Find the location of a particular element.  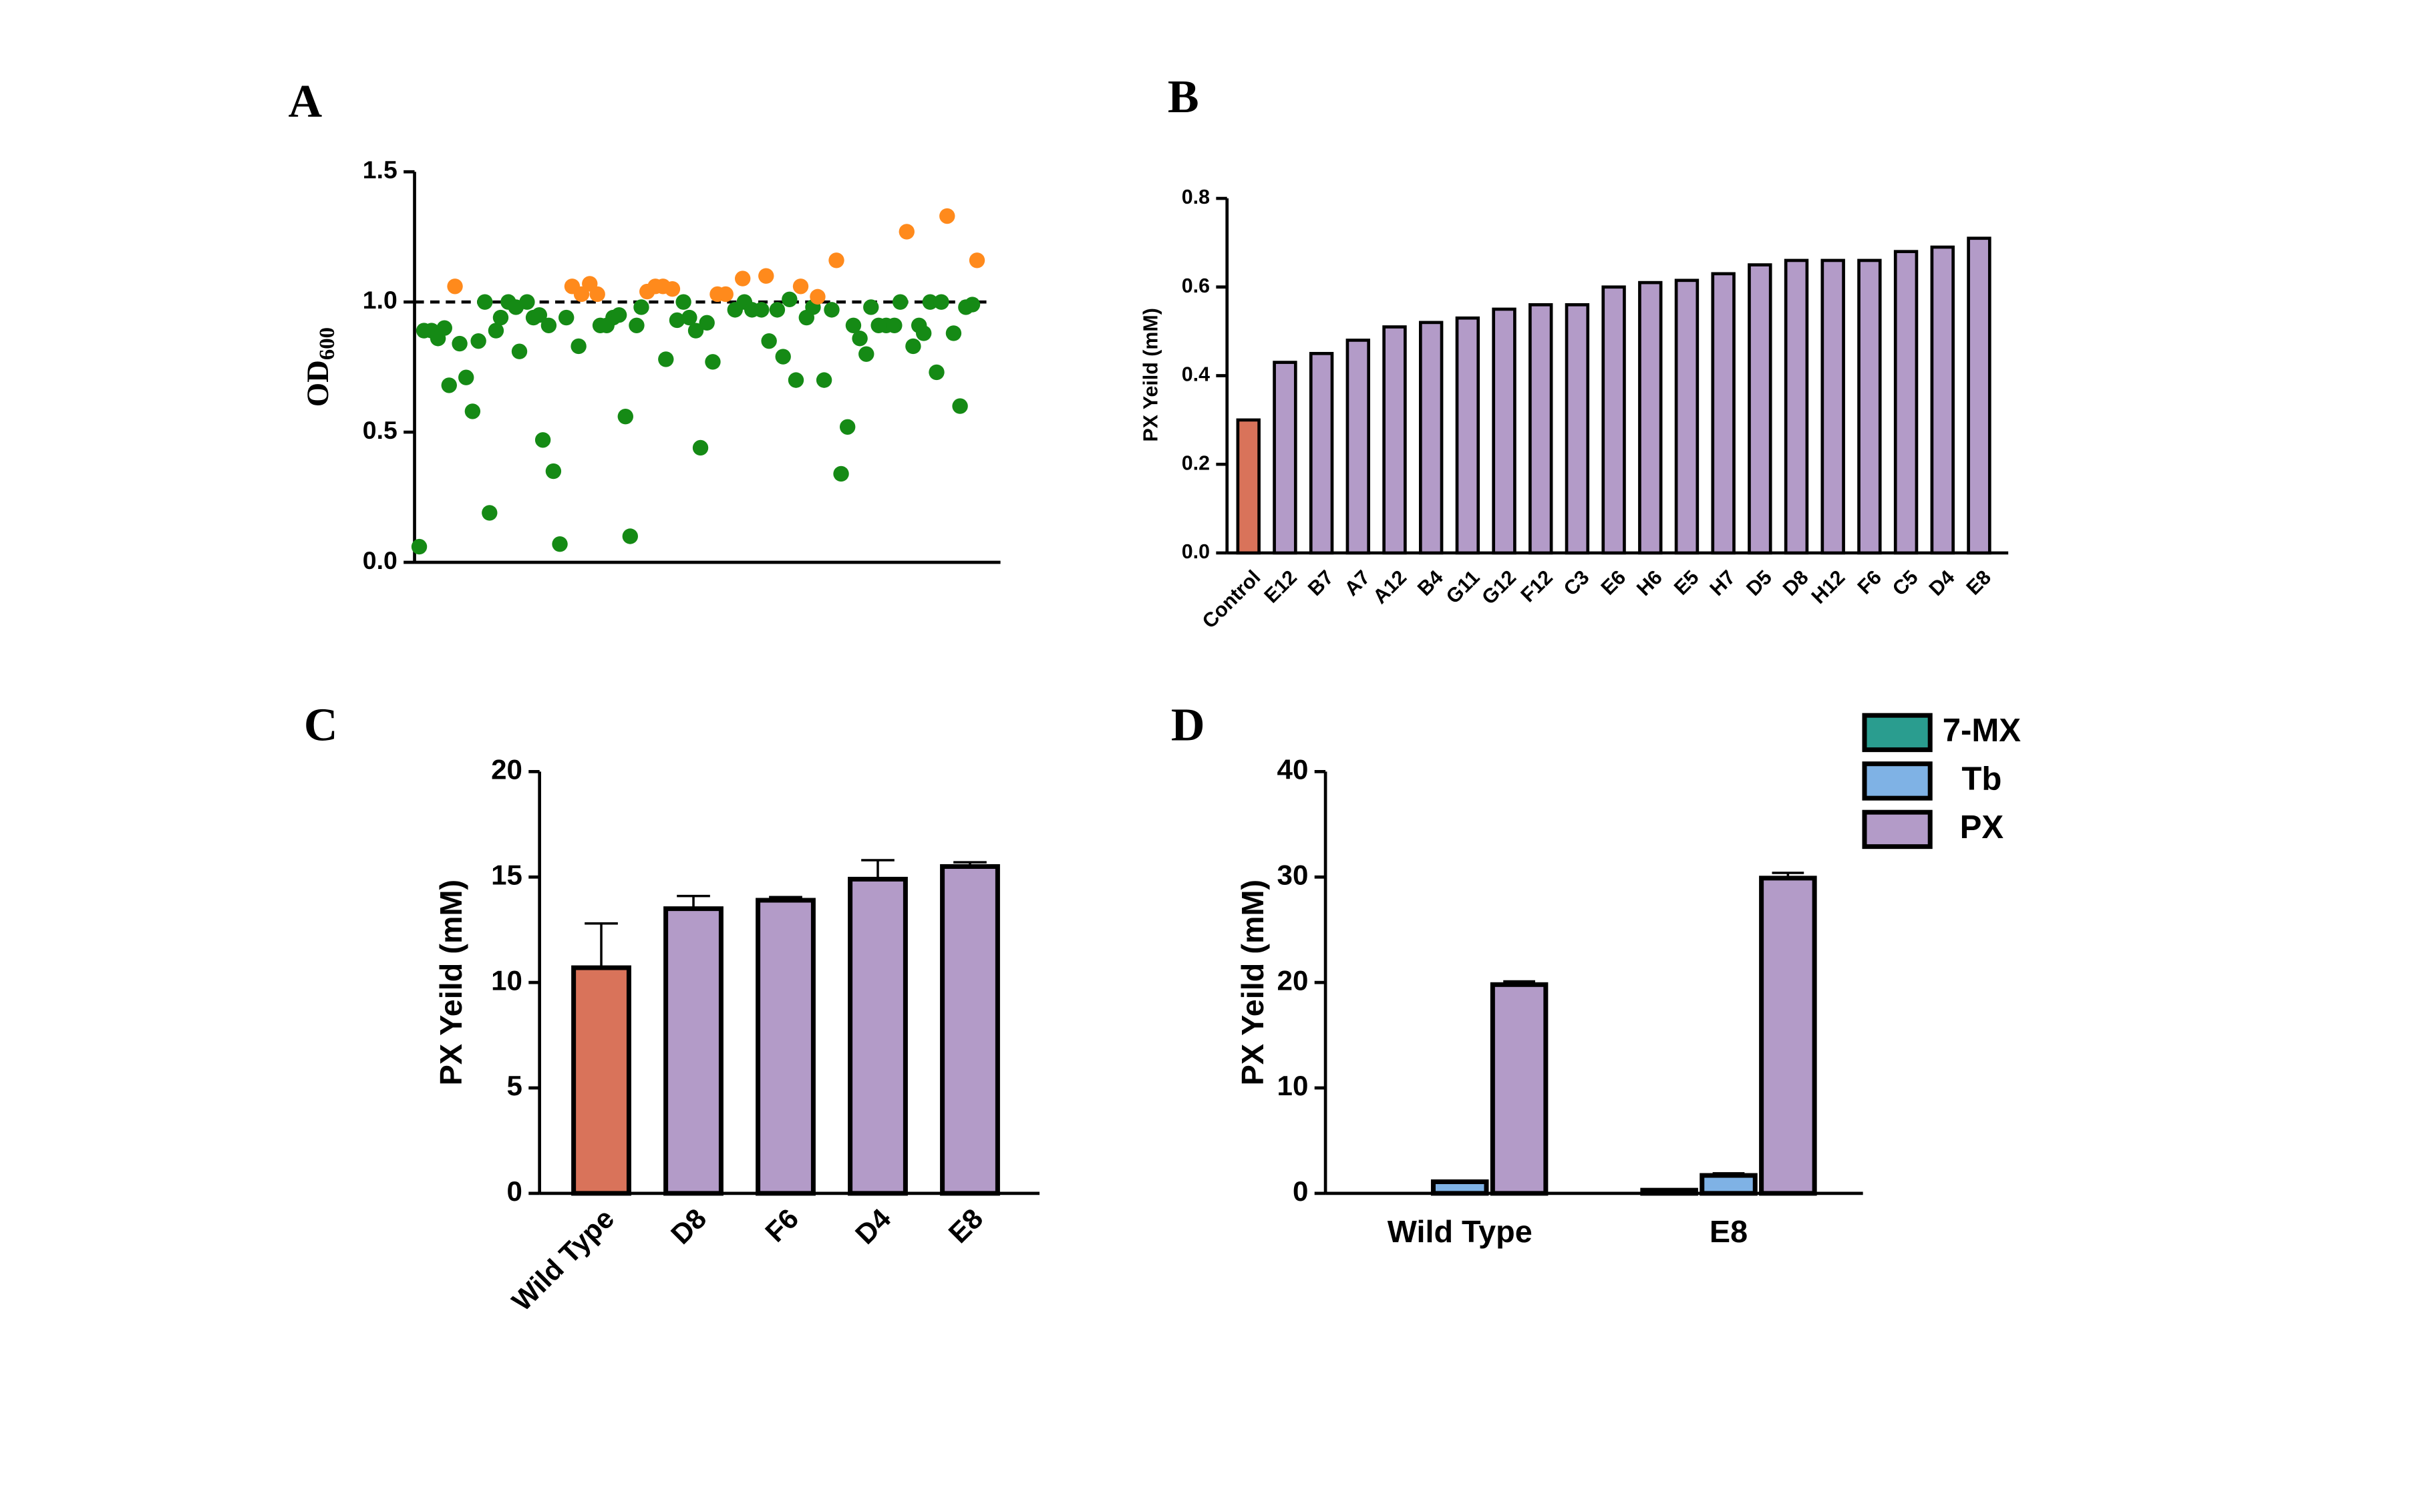

y-tick-label: 0.8 is located at coordinates (1196, 197).